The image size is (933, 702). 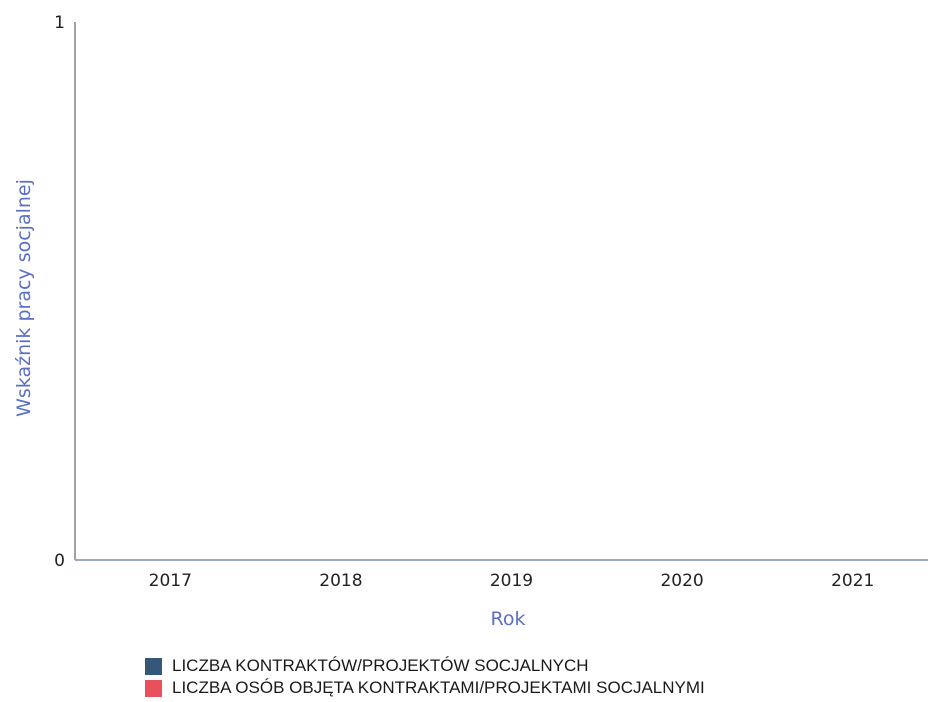 I want to click on y-tick-label: 0, so click(x=59, y=561).